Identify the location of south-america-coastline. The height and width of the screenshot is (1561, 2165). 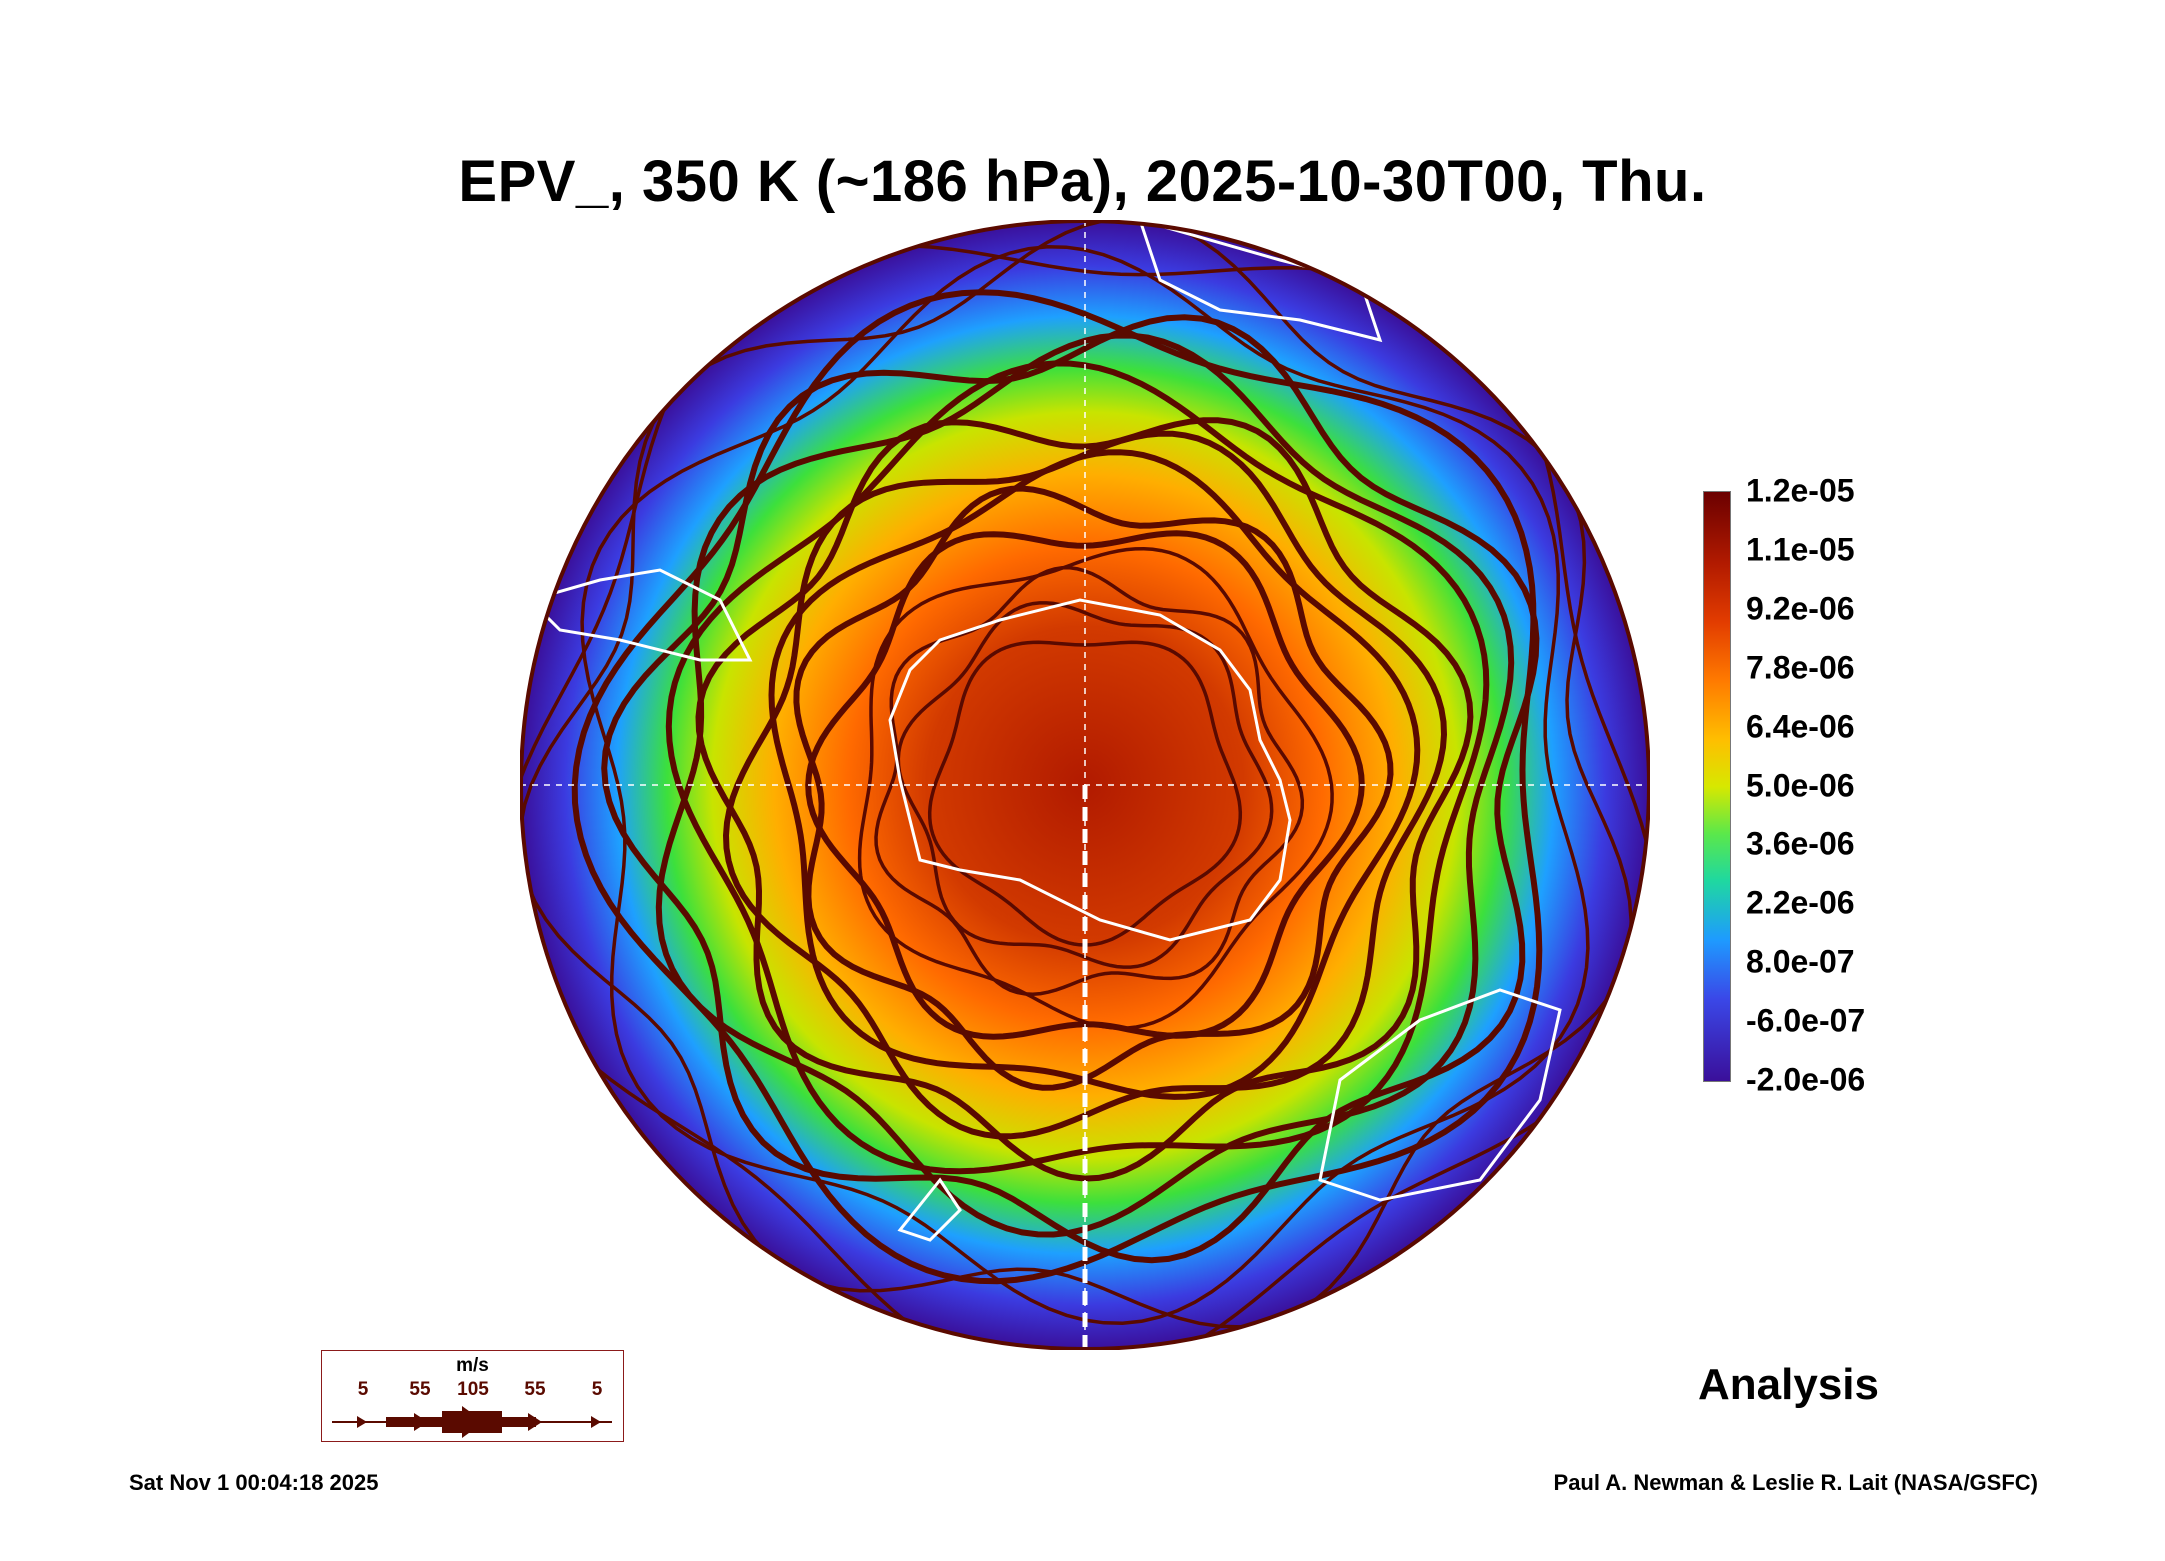
(640, 615).